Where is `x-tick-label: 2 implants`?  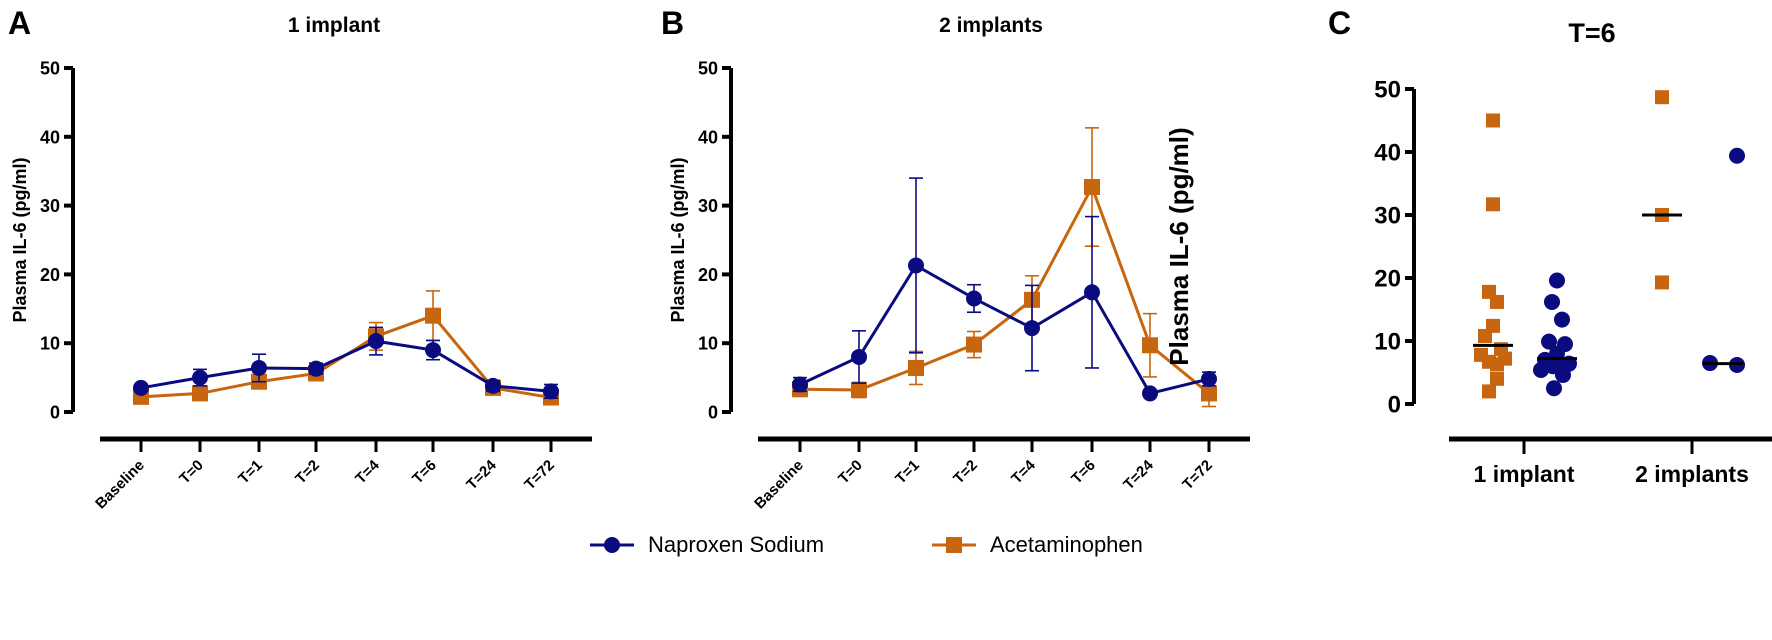
x-tick-label: 2 implants is located at coordinates (1692, 474).